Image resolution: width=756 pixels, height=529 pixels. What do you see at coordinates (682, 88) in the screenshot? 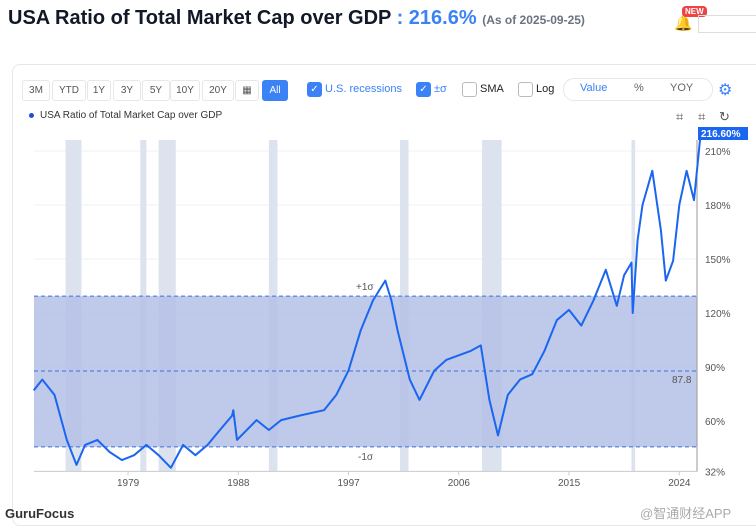
I see `mode-yoy: YOY` at bounding box center [682, 88].